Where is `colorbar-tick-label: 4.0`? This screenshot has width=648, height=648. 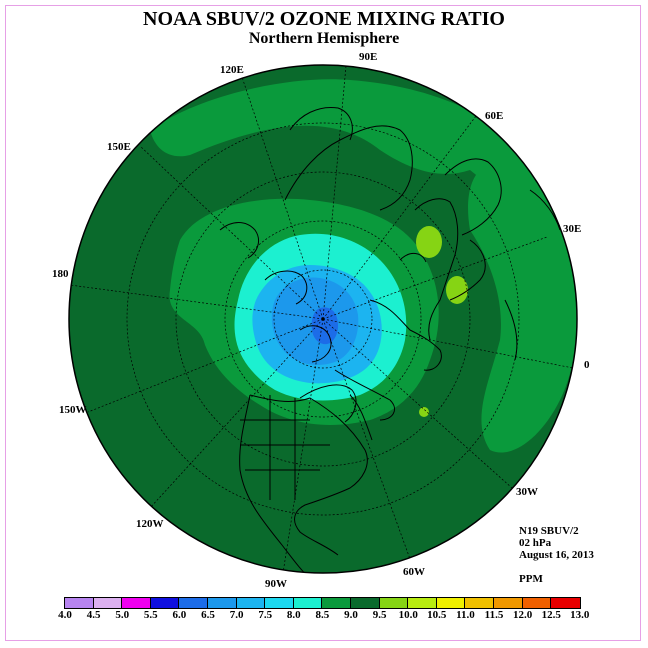 colorbar-tick-label: 4.0 is located at coordinates (65, 615).